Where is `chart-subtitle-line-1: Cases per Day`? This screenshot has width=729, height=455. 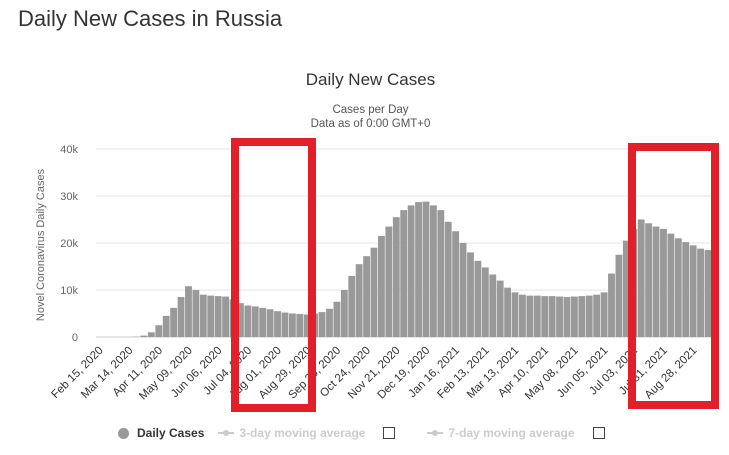
chart-subtitle-line-1: Cases per Day is located at coordinates (370, 110).